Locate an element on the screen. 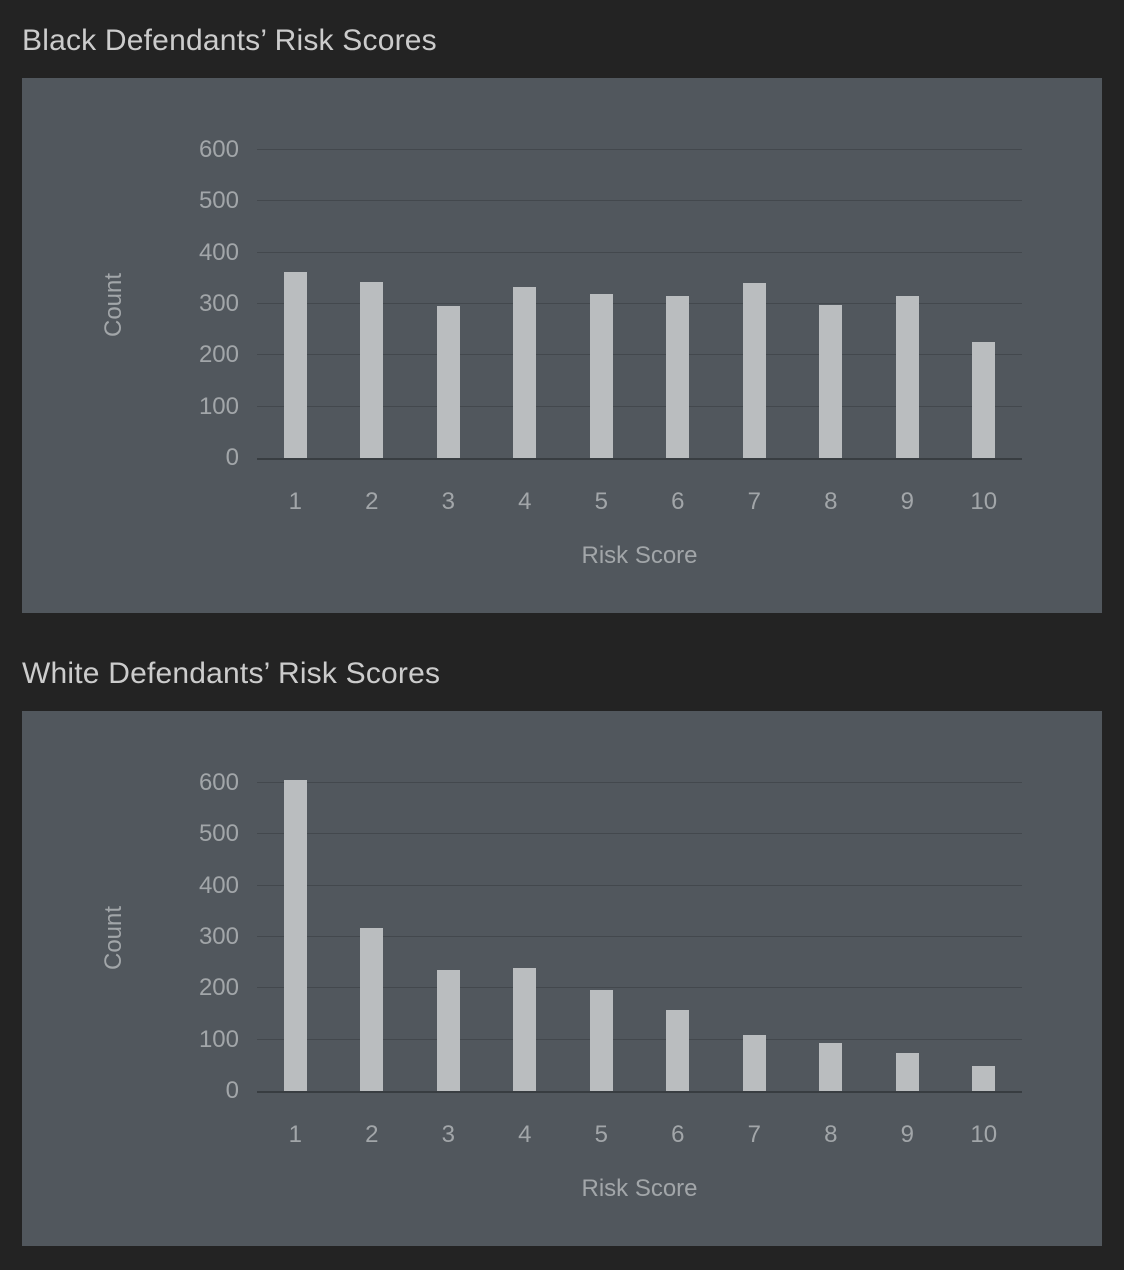  chart-title-black: Black Defendants’ Risk Scores is located at coordinates (229, 40).